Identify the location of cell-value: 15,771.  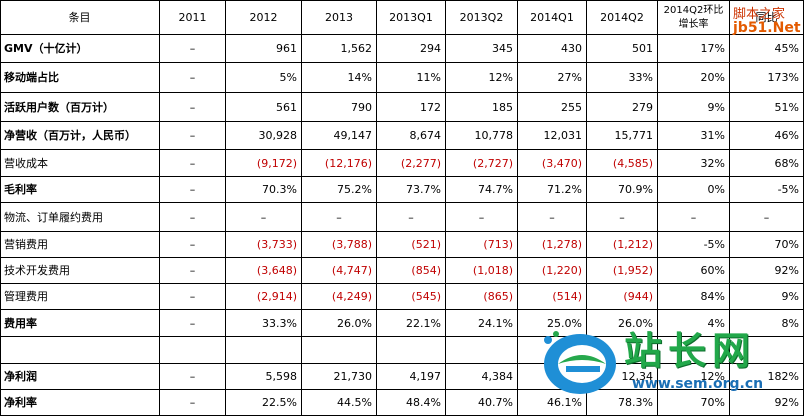
(622, 135).